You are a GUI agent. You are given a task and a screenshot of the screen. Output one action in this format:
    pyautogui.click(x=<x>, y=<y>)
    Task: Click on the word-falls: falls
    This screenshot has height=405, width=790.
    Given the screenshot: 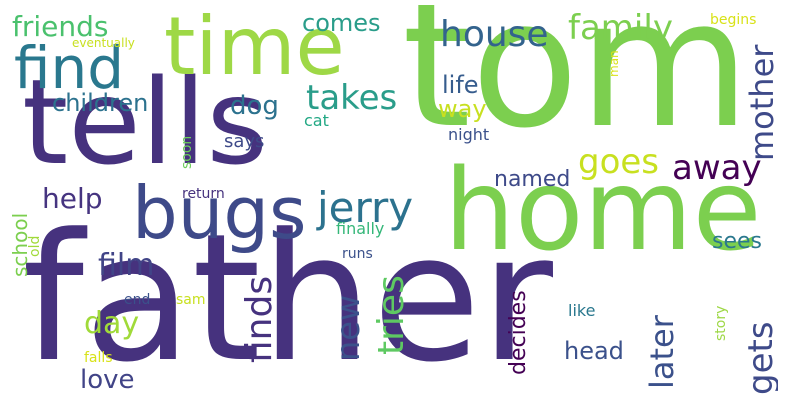 What is the action you would take?
    pyautogui.click(x=98, y=358)
    